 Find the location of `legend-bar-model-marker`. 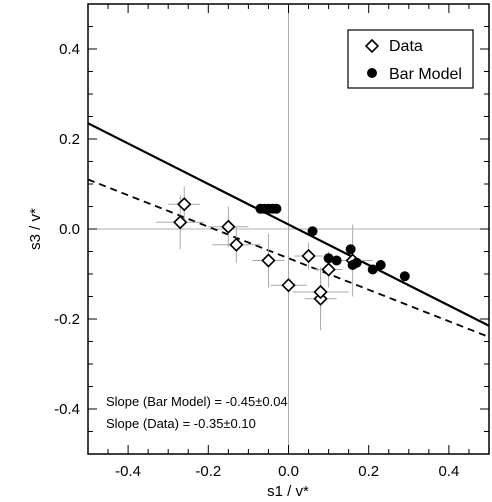

legend-bar-model-marker is located at coordinates (372, 73).